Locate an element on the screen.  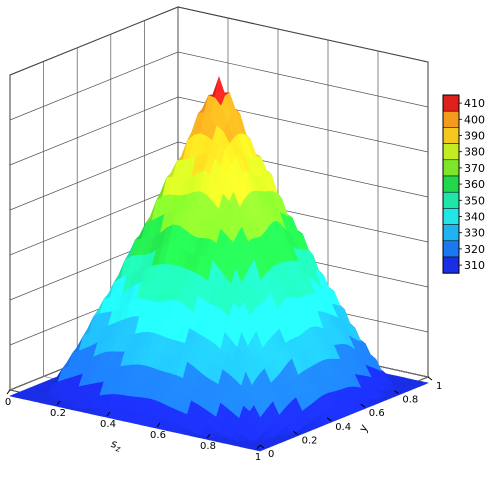
y-tick-label: 0.6 is located at coordinates (377, 413).